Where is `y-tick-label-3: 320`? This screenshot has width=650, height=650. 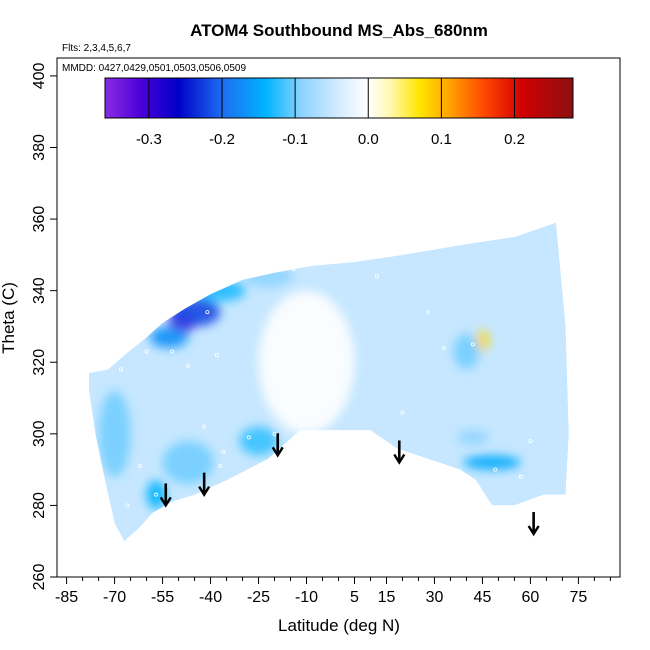 y-tick-label-3: 320 is located at coordinates (39, 362).